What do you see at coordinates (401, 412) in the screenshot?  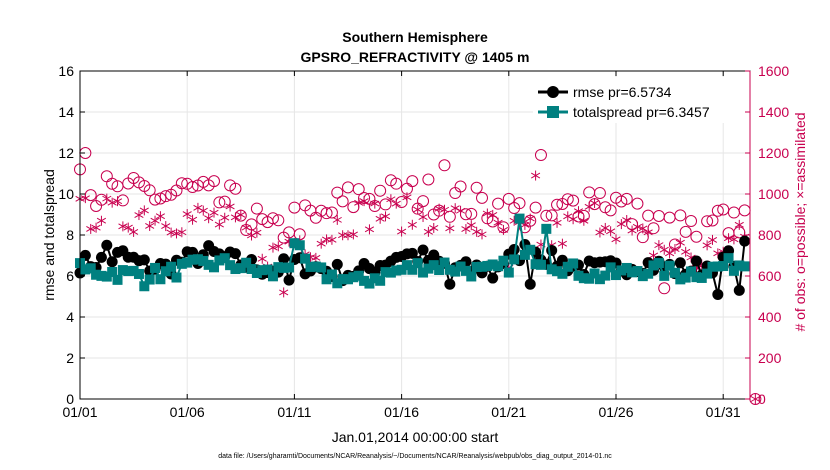 I see `x-tick-label: 01/16` at bounding box center [401, 412].